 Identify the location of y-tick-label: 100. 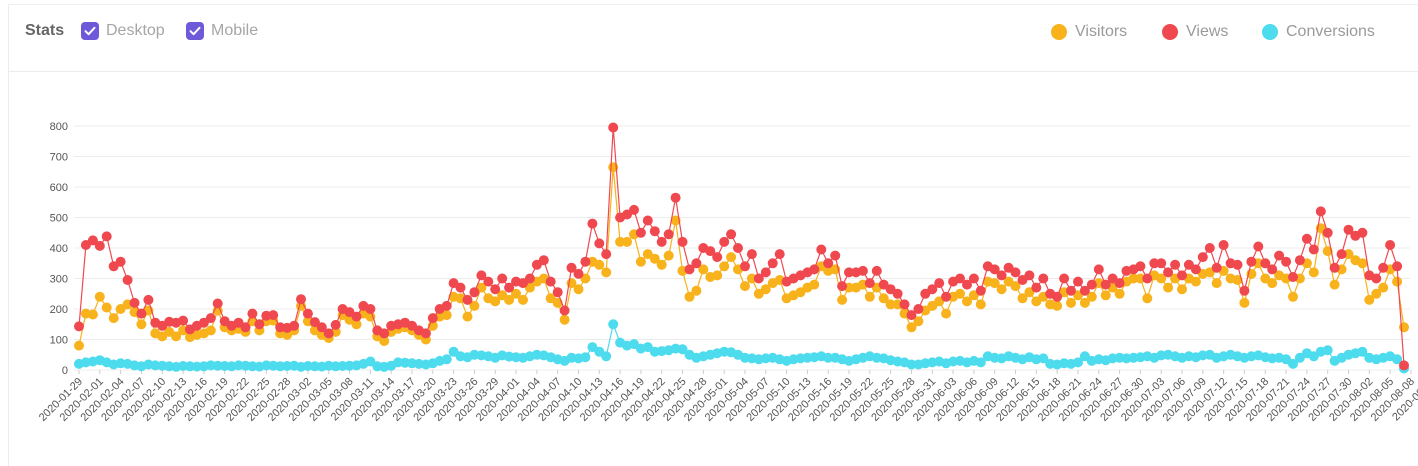
(59, 341).